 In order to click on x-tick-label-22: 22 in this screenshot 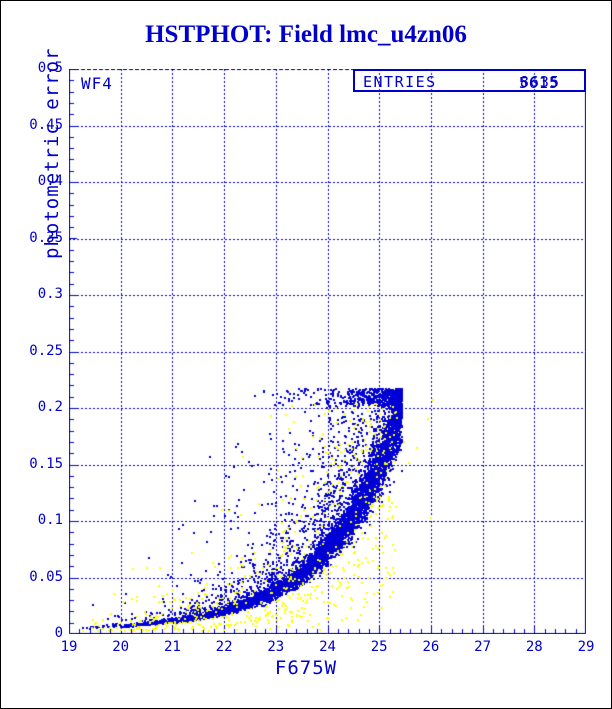, I will do `click(224, 647)`.